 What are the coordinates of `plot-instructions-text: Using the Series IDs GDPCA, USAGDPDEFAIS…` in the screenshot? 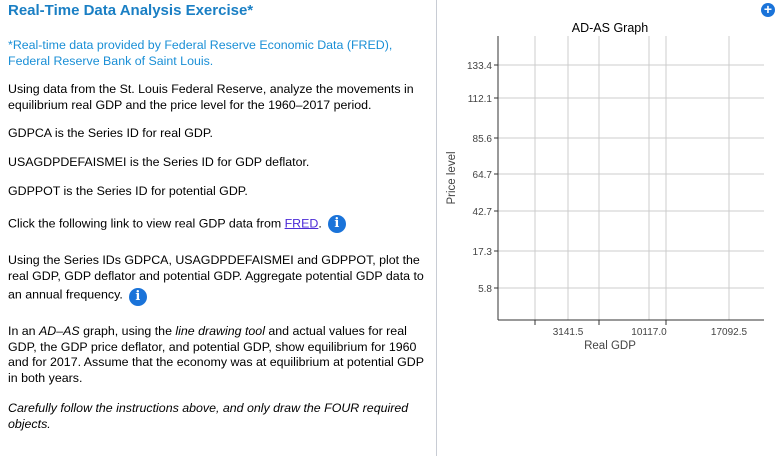 It's located at (216, 277).